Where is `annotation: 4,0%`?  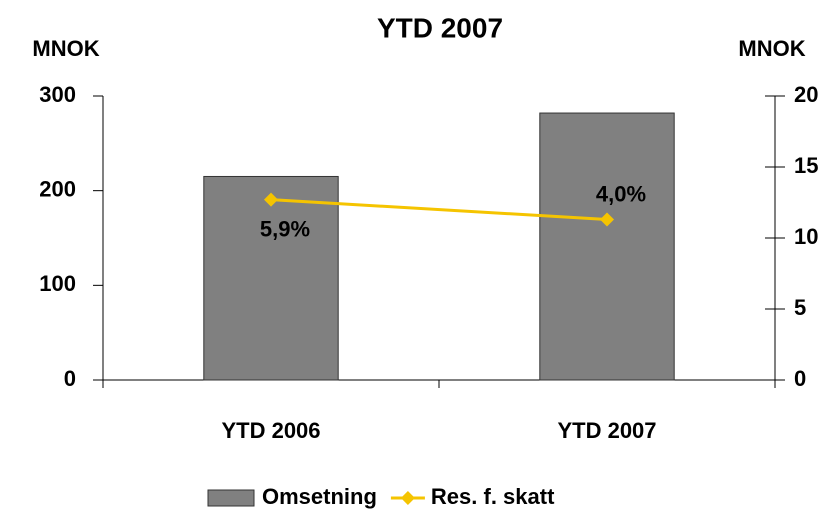
annotation: 4,0% is located at coordinates (621, 193).